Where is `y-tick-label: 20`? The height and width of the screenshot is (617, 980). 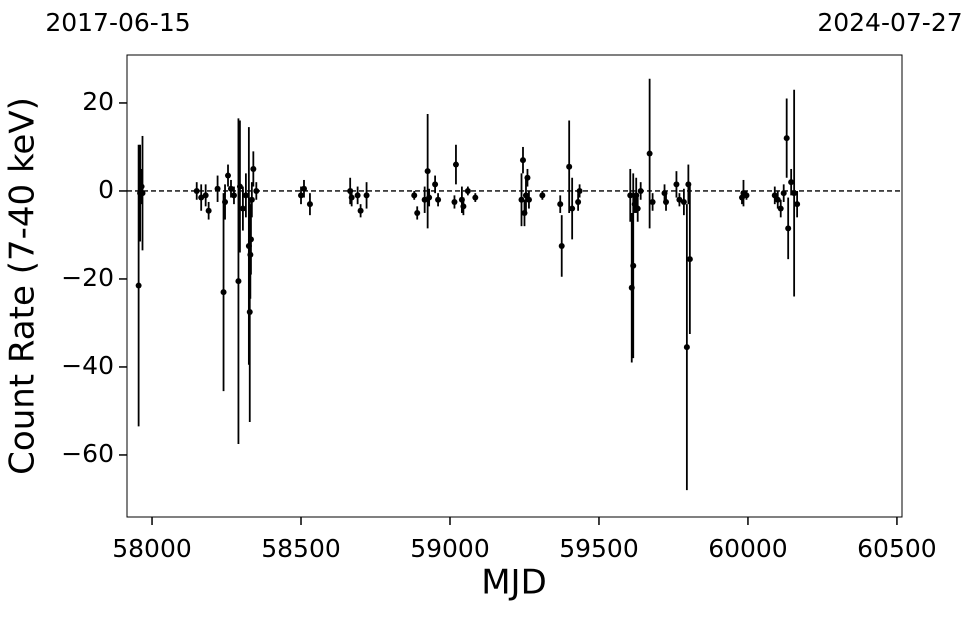 y-tick-label: 20 is located at coordinates (98, 101).